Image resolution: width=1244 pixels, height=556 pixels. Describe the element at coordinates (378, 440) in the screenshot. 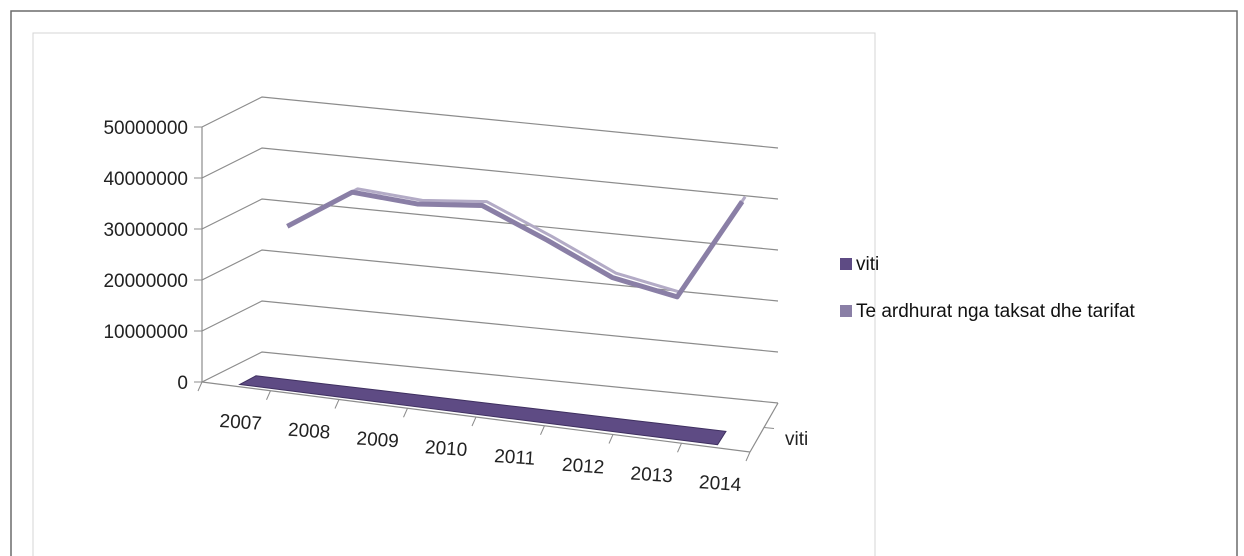

I see `x-tick-label-2: 2009` at that location.